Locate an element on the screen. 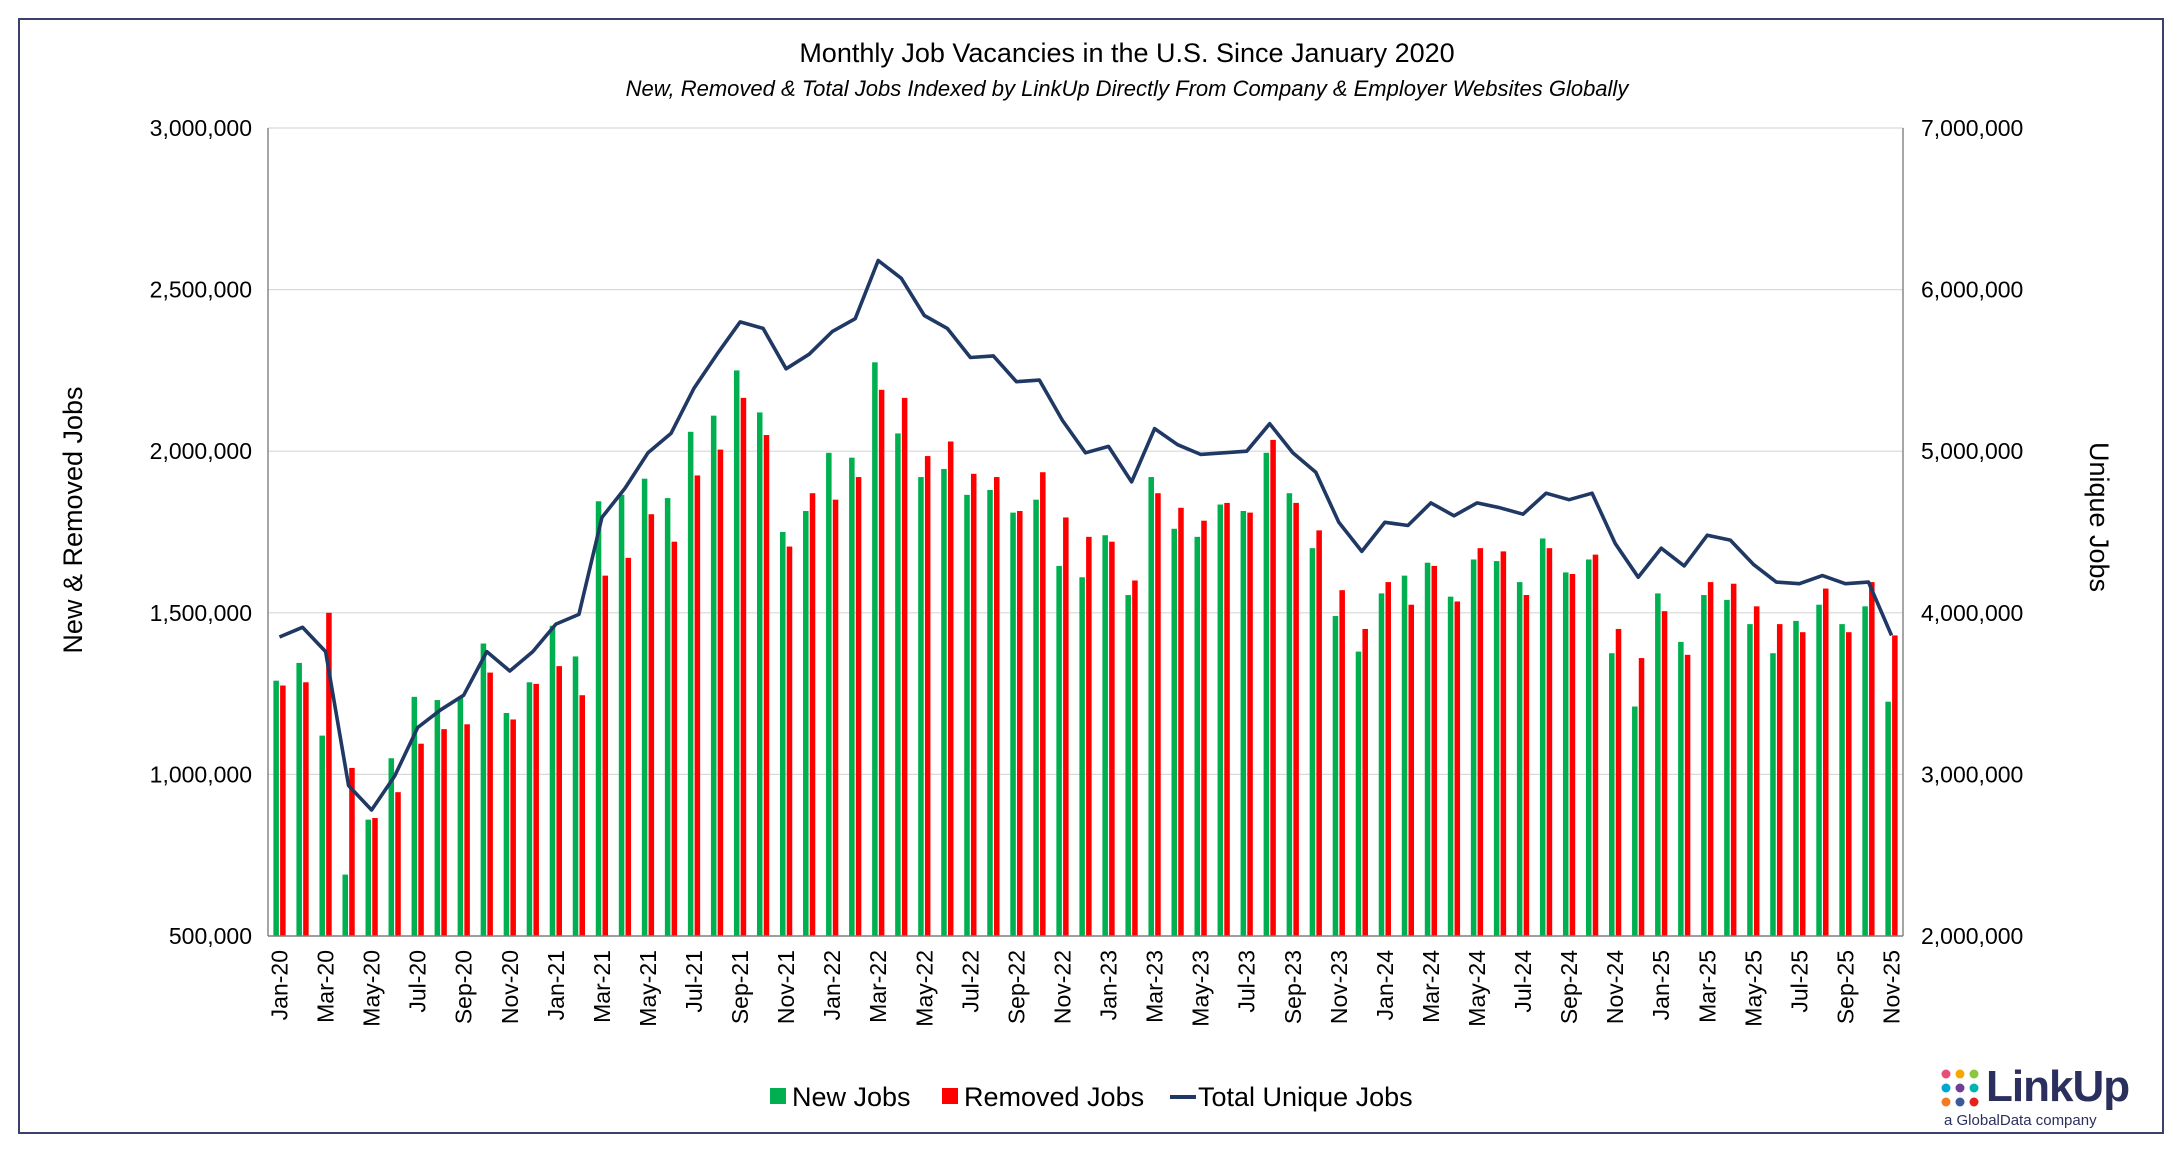 Image resolution: width=2182 pixels, height=1152 pixels. y-tick-label-left: 1,000,000 is located at coordinates (201, 774).